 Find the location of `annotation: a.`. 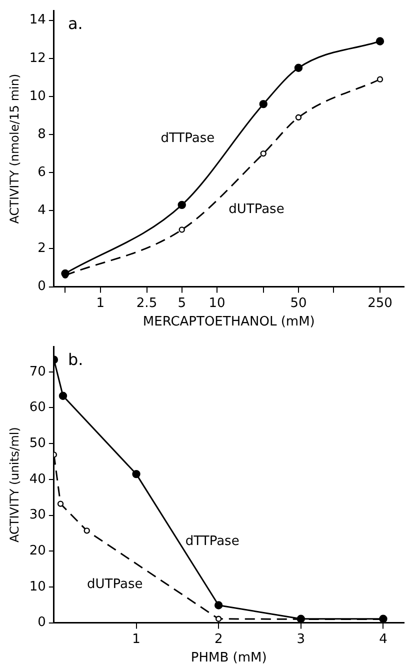

annotation: a. is located at coordinates (75, 23).